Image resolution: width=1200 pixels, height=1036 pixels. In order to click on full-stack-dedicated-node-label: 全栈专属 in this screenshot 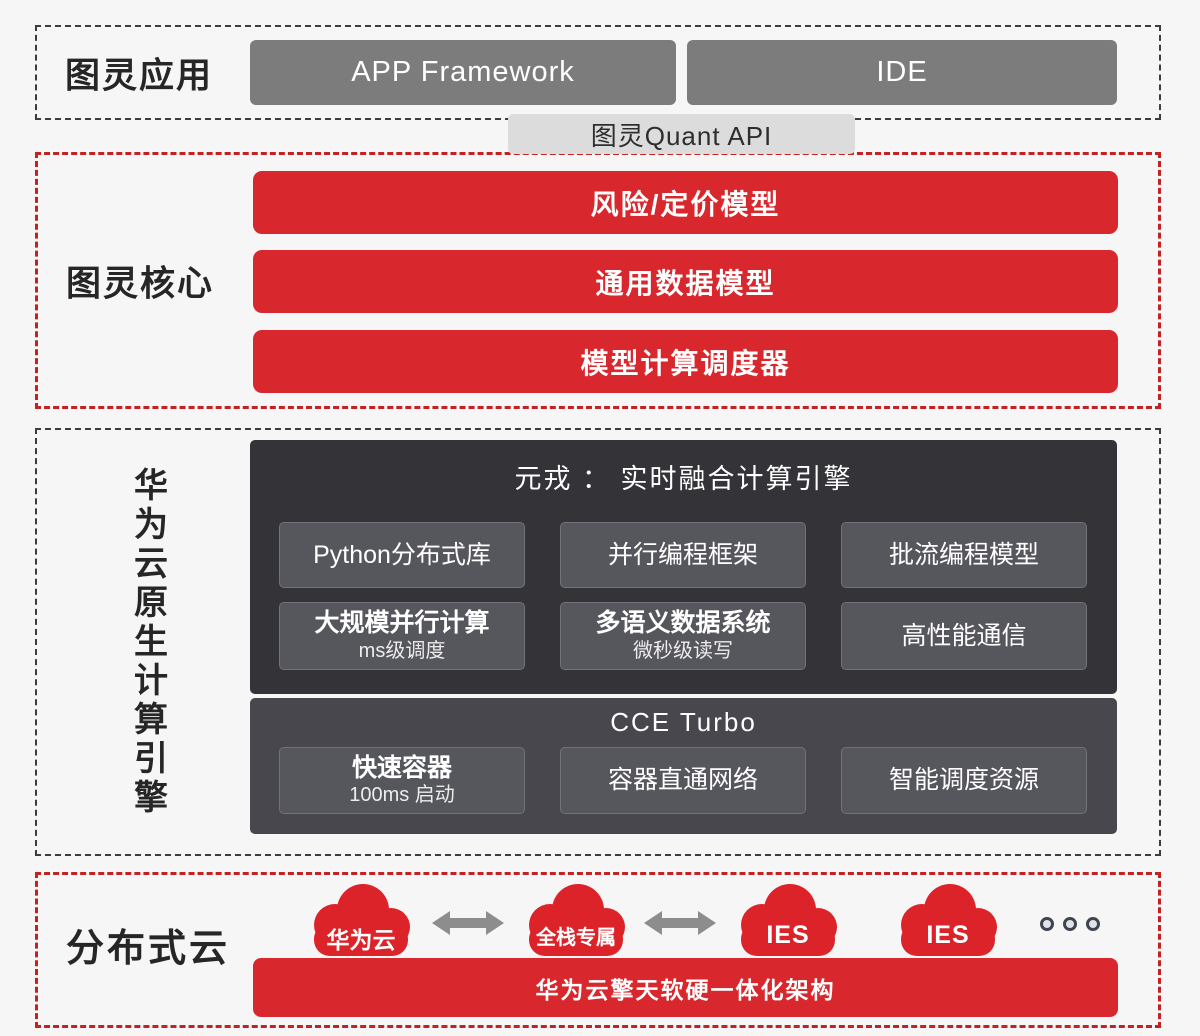, I will do `click(576, 938)`.